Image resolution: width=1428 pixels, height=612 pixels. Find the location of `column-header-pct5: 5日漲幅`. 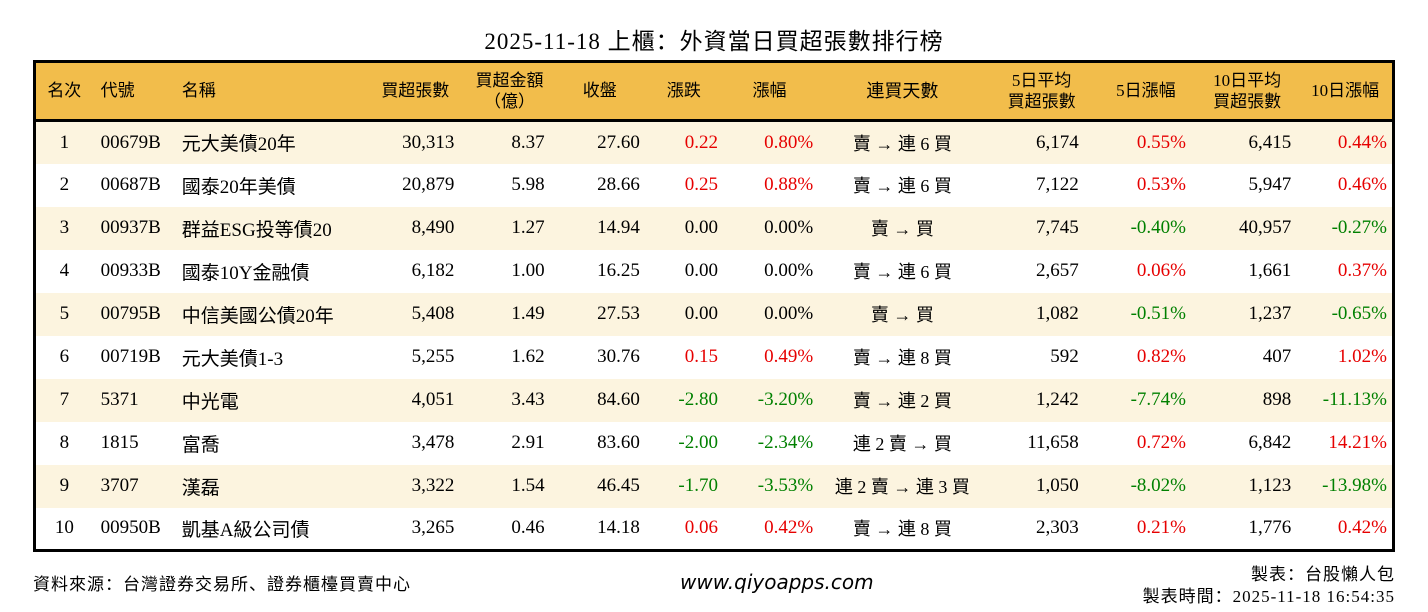

column-header-pct5: 5日漲幅 is located at coordinates (1145, 91).